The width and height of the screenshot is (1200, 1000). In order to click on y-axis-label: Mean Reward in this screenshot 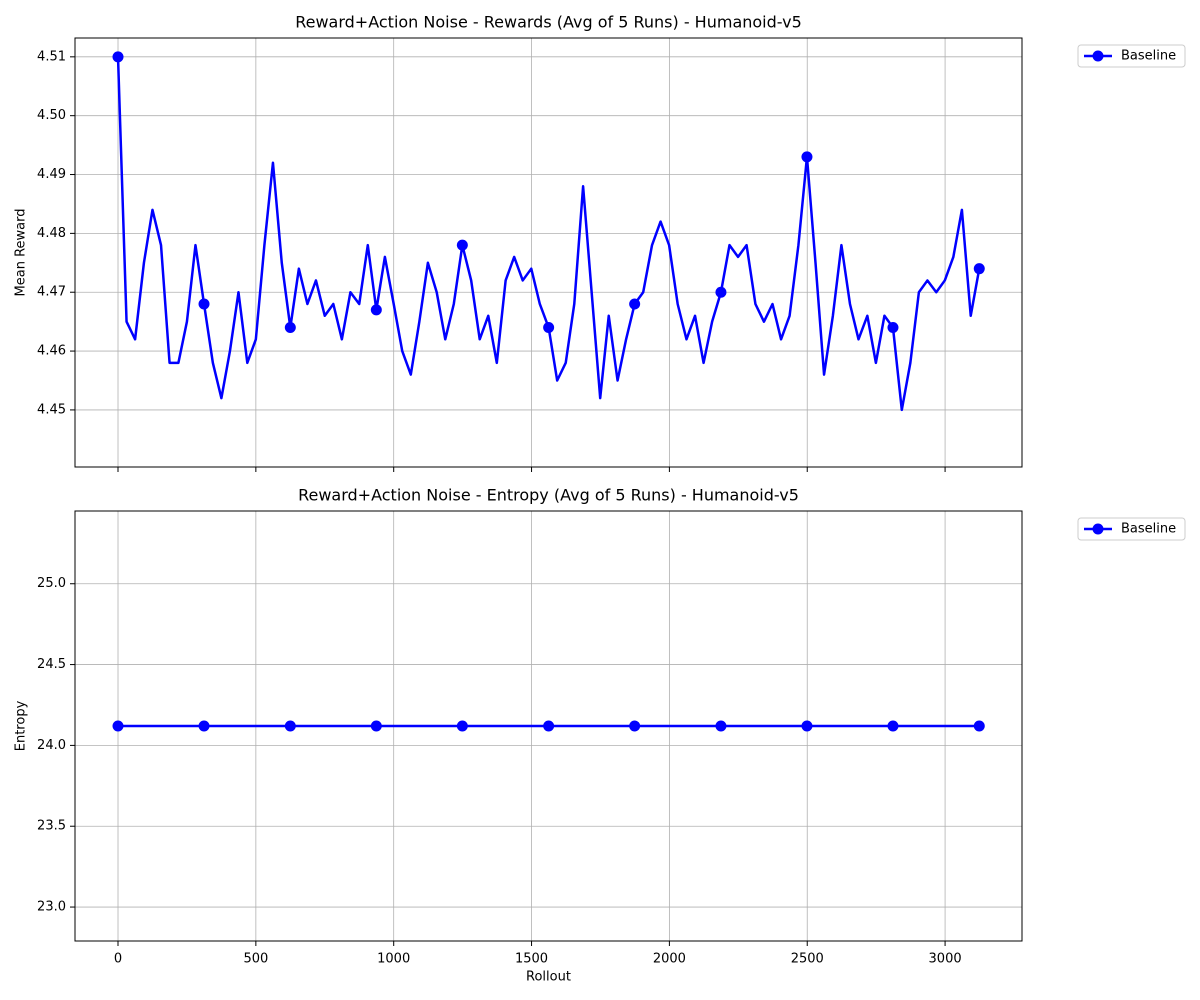, I will do `click(21, 253)`.